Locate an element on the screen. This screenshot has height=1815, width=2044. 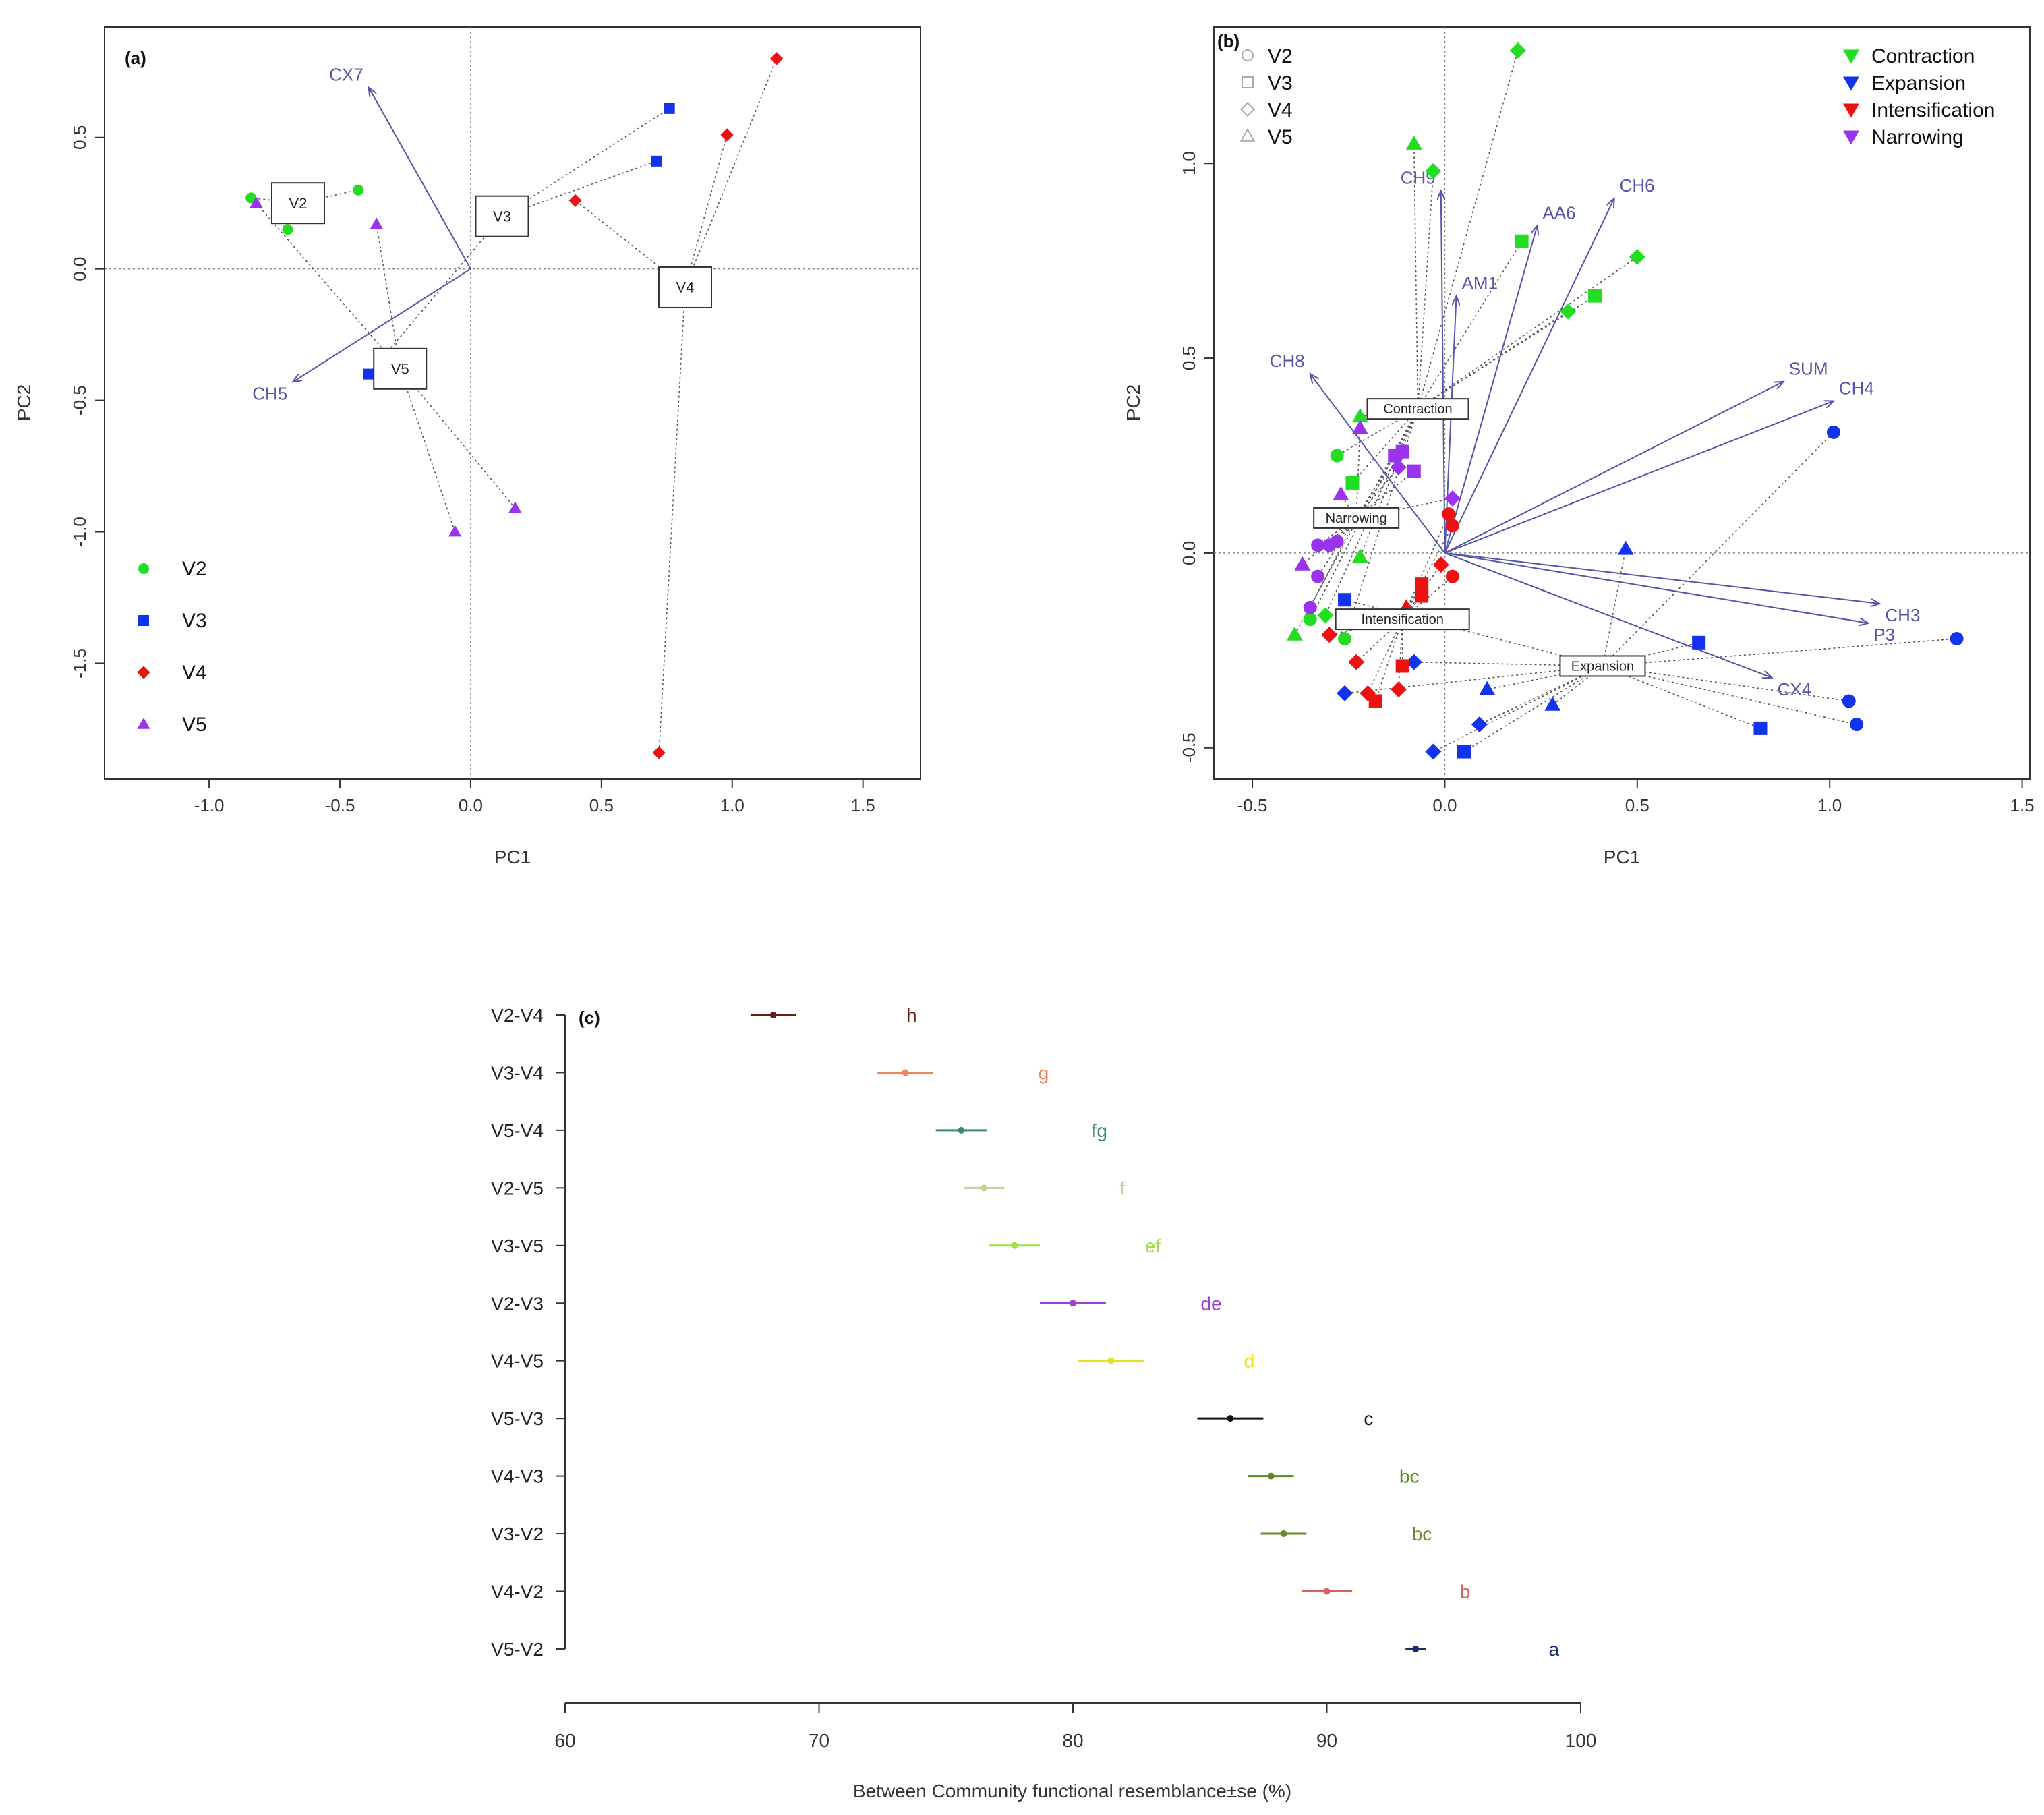
a-ytick-label: -1.0 is located at coordinates (79, 532).